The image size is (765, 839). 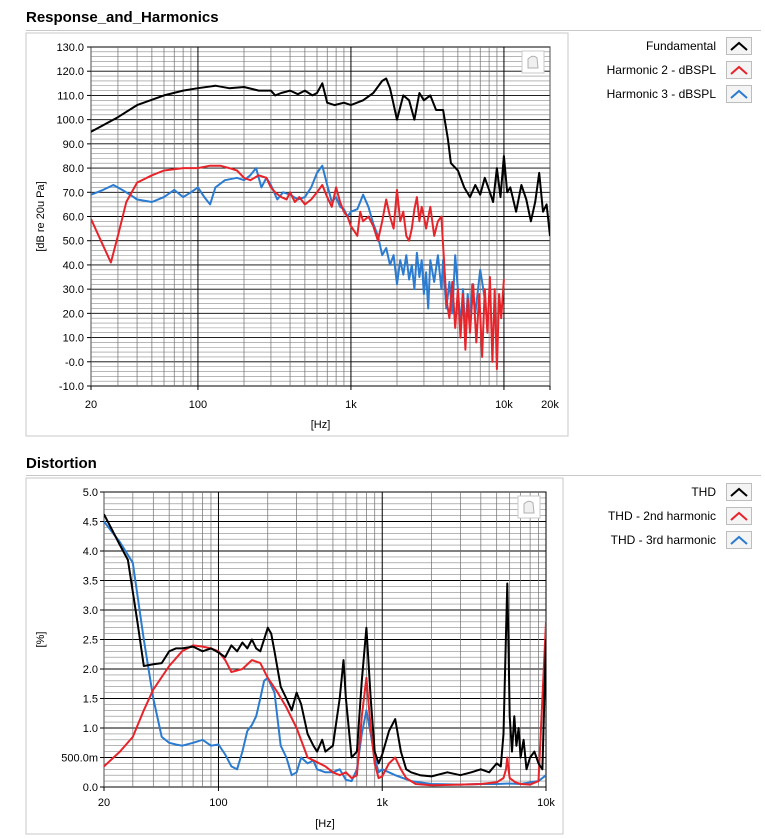 What do you see at coordinates (73, 266) in the screenshot?
I see `y-tick-label: 40.0` at bounding box center [73, 266].